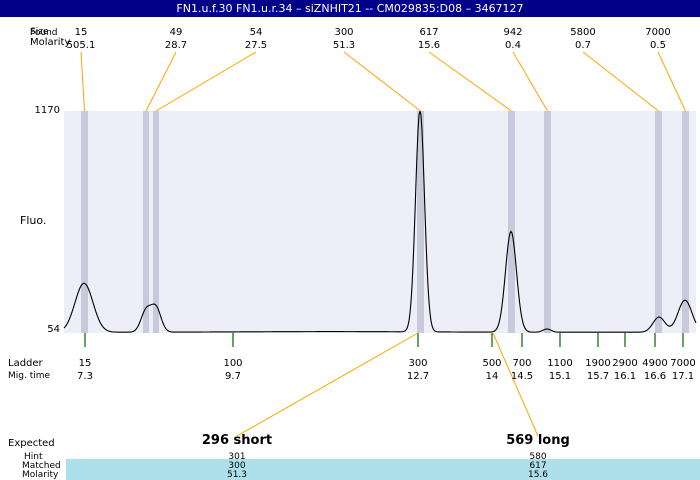 Image resolution: width=700 pixels, height=480 pixels. What do you see at coordinates (583, 32) in the screenshot?
I see `header-peak-size: 5800` at bounding box center [583, 32].